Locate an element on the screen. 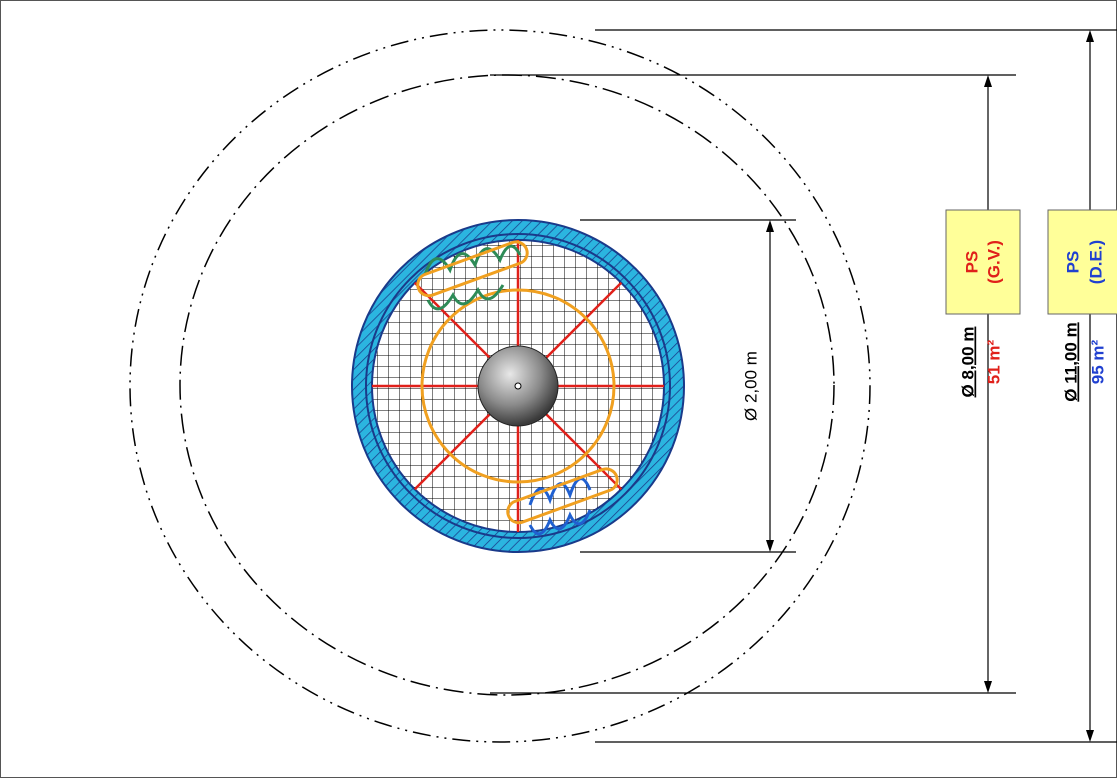  inner-diameter-label: Ø 2,00 m is located at coordinates (750, 386).